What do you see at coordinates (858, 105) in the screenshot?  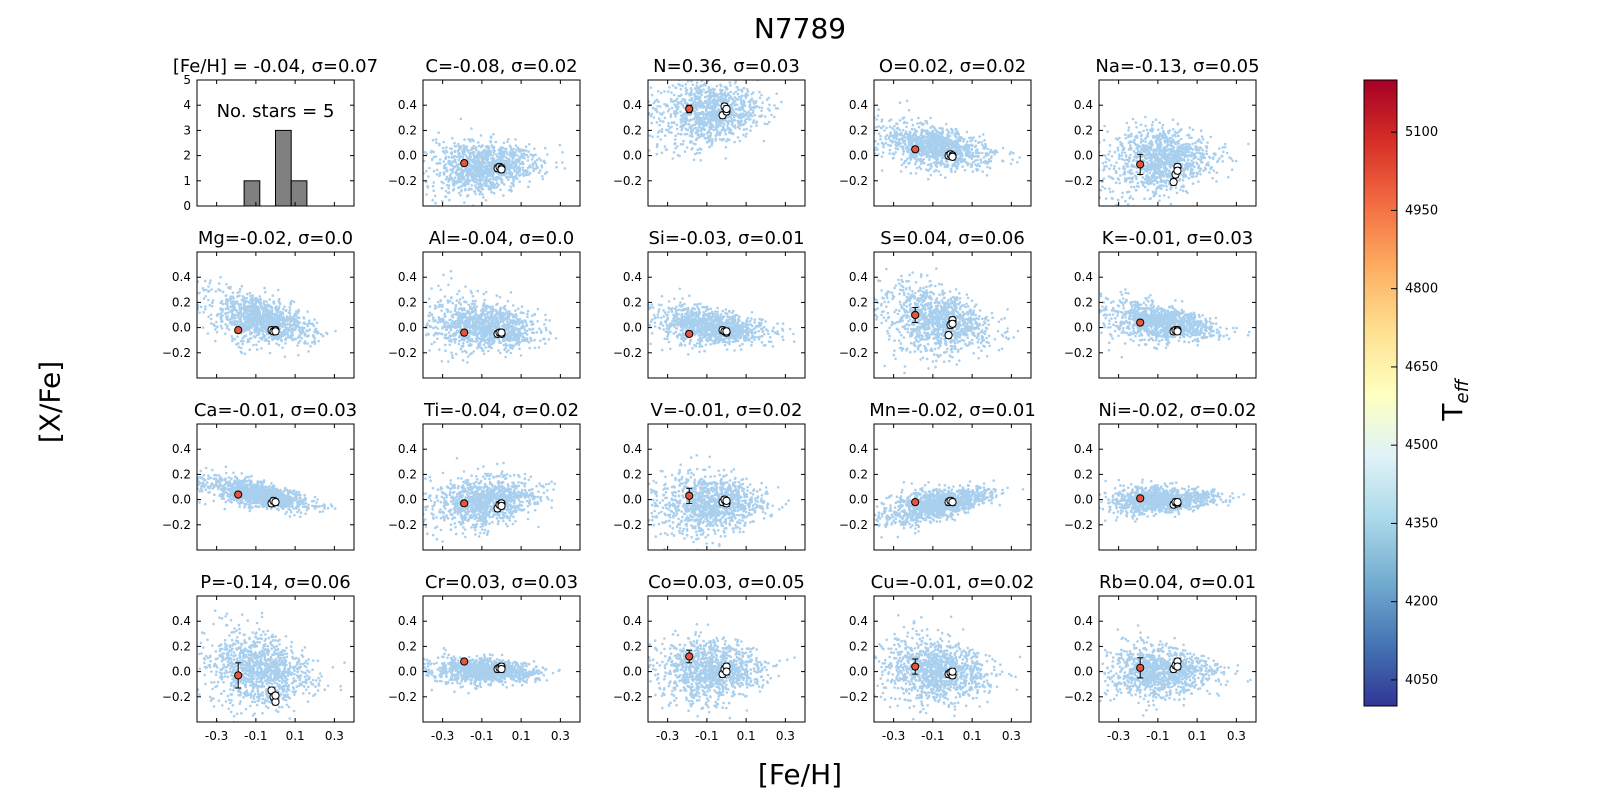 I see `y-tick-label: 0.4` at bounding box center [858, 105].